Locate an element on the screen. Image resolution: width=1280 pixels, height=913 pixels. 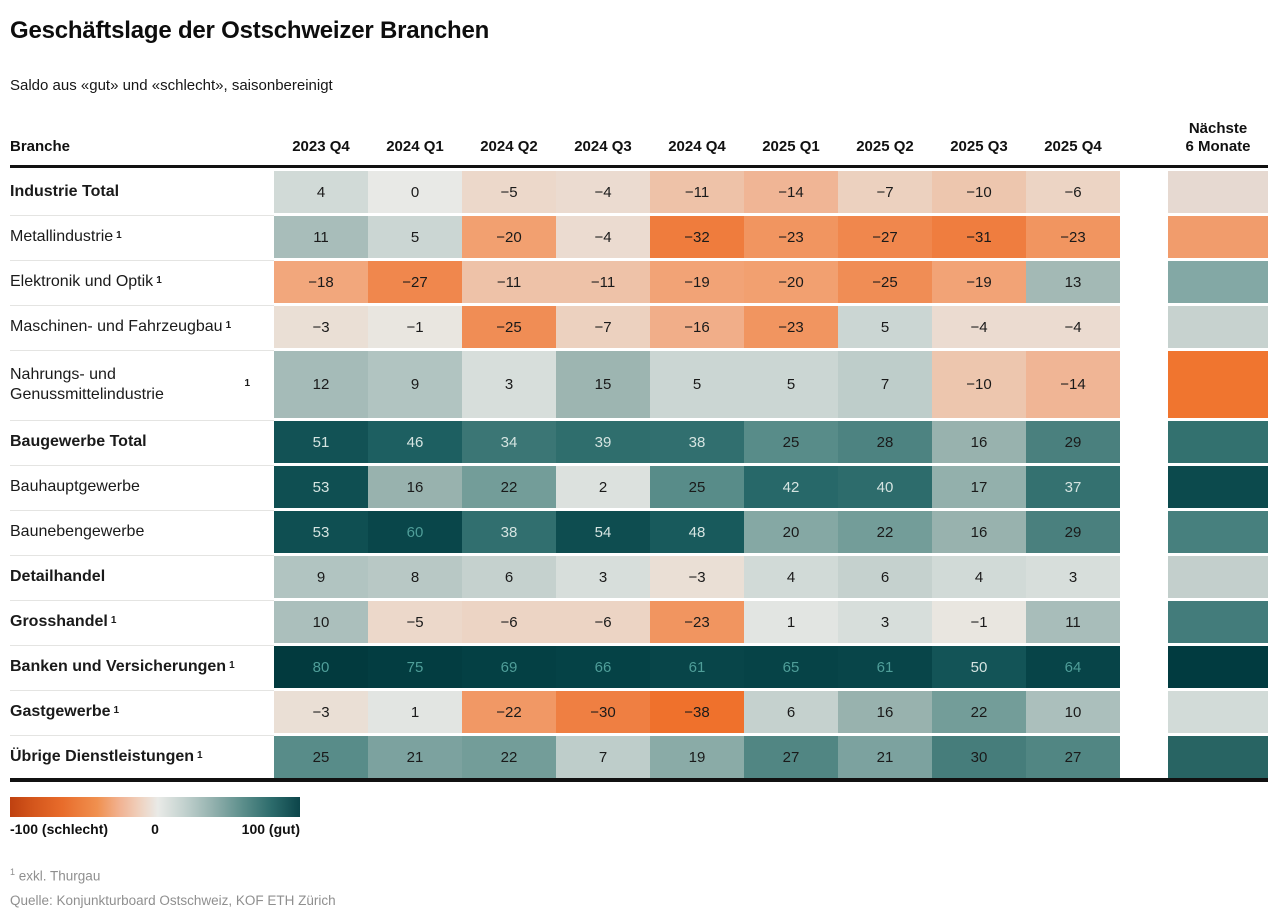
next6-header-line2: 6 Monate is located at coordinates (1218, 146).